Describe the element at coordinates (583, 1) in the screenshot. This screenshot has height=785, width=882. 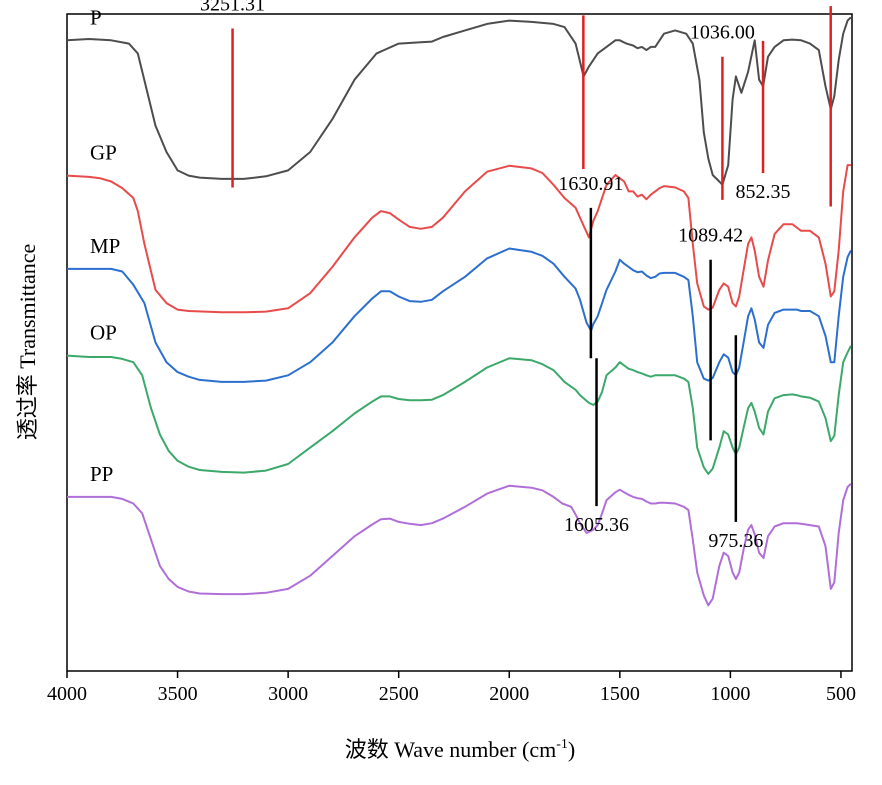
I see `peak-label-1664.89: 1664.89` at that location.